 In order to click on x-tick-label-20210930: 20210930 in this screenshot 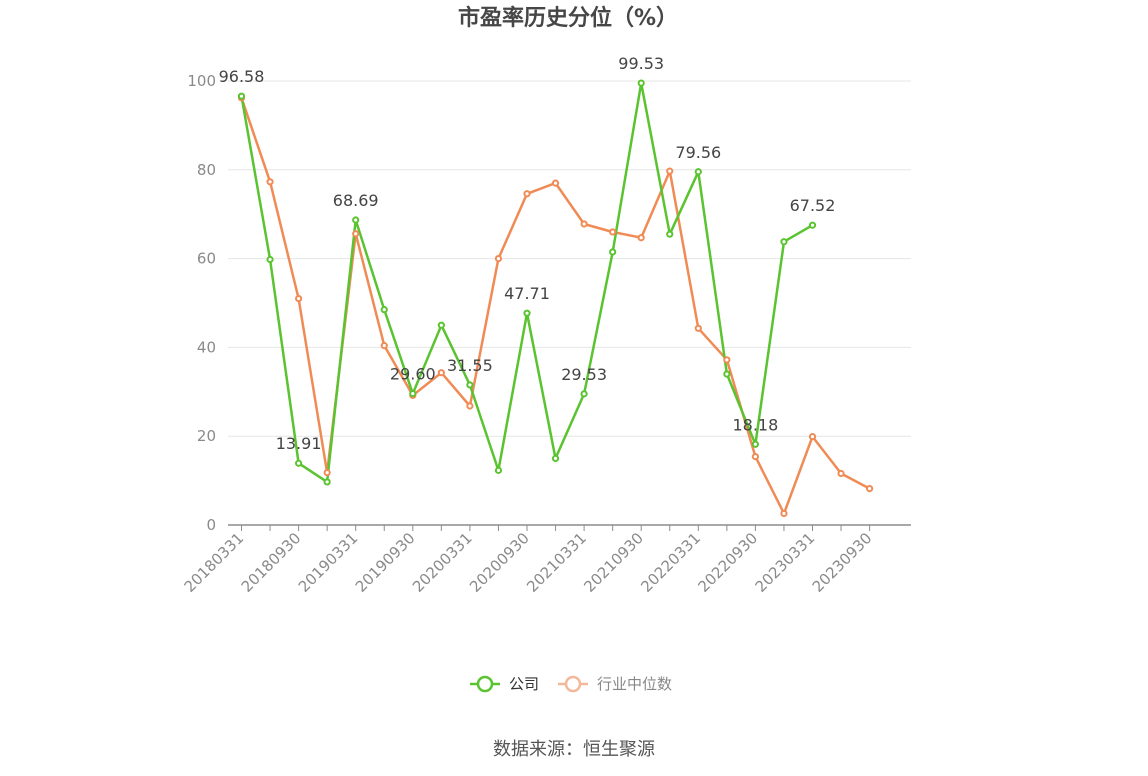, I will do `click(613, 562)`.